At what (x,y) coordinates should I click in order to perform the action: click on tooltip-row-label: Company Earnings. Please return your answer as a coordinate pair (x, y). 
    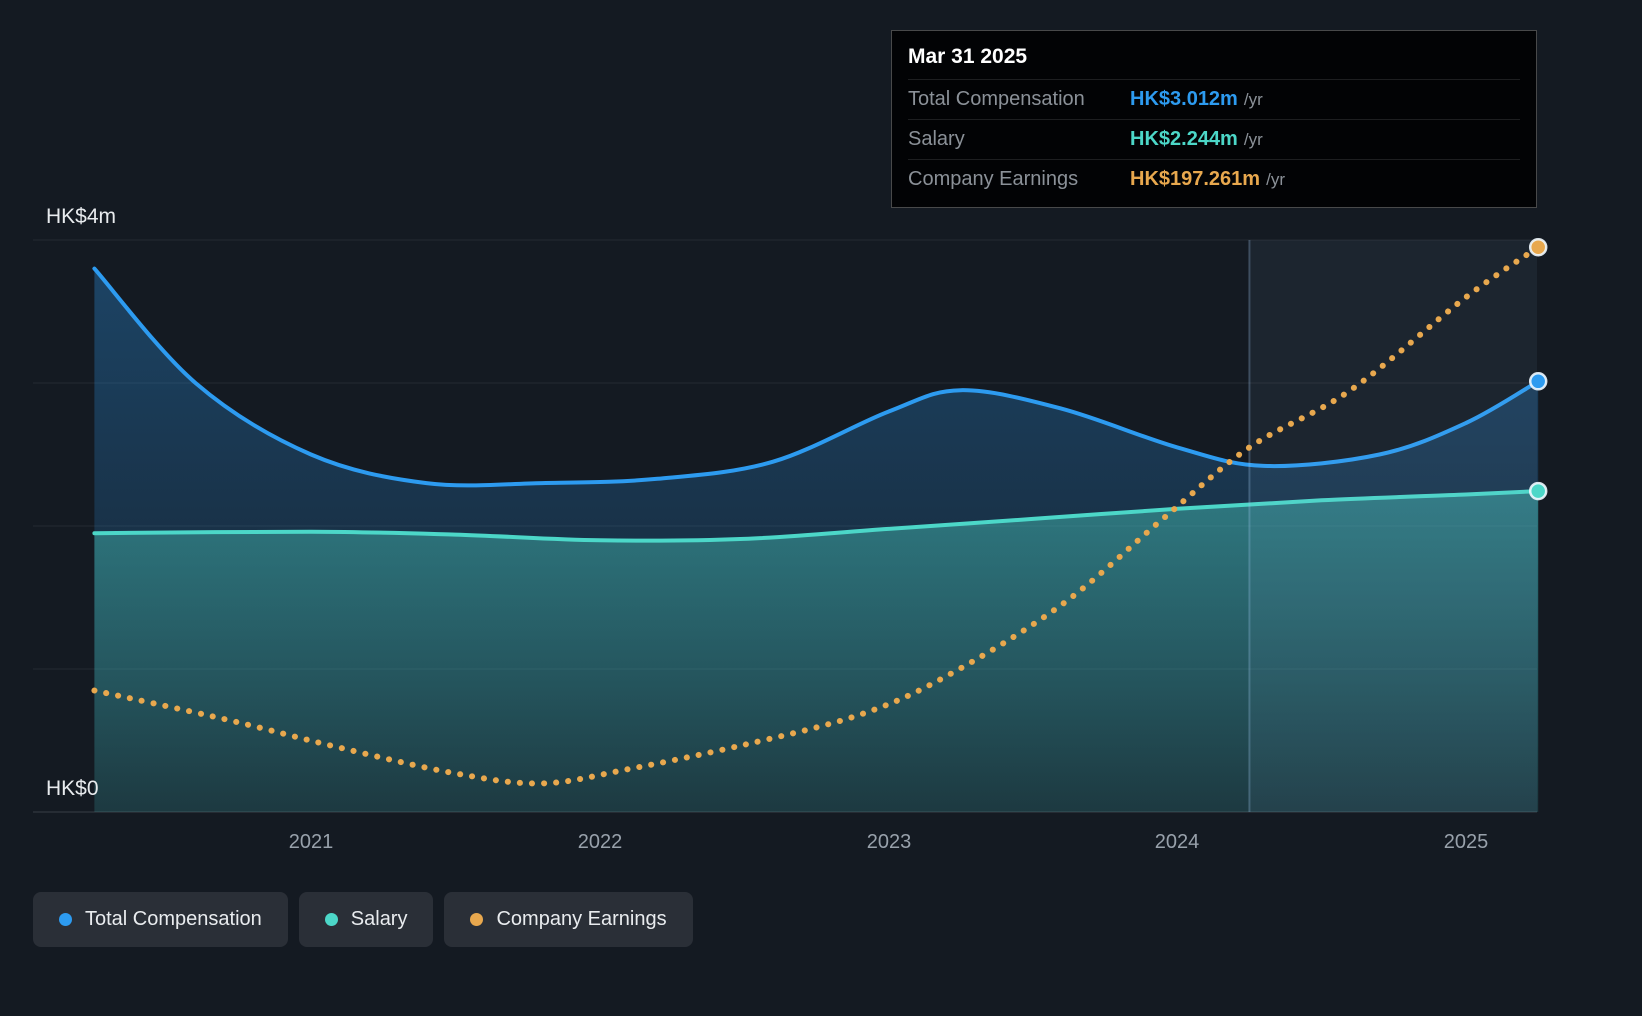
    Looking at the image, I should click on (993, 179).